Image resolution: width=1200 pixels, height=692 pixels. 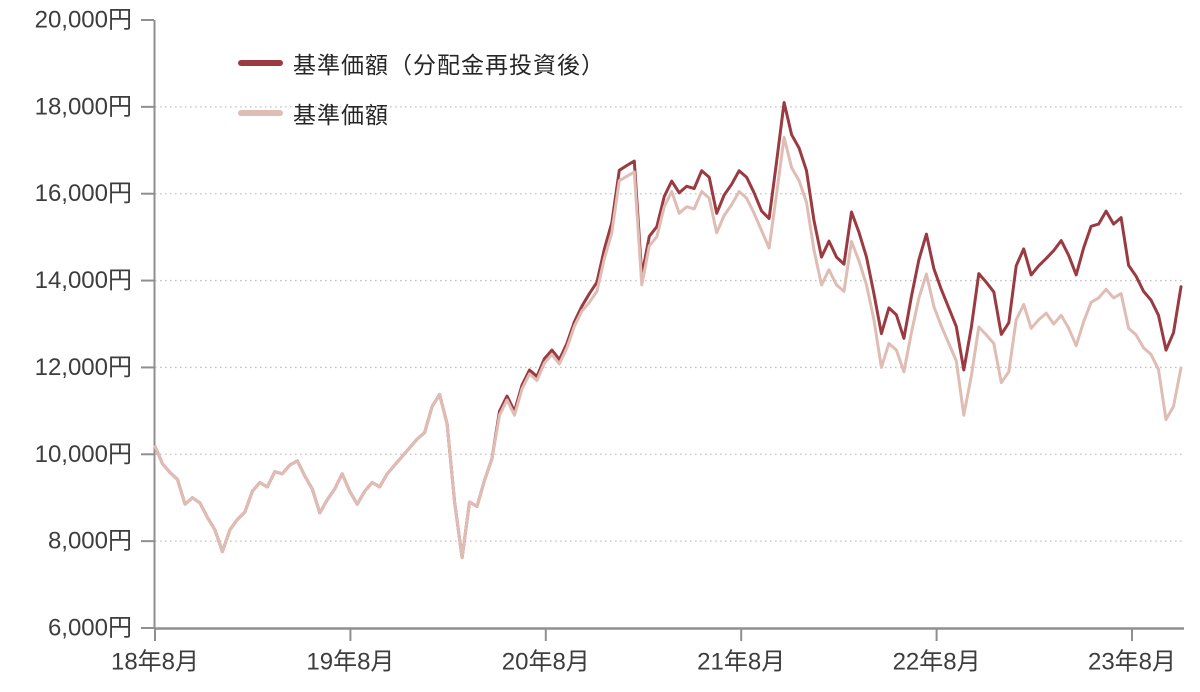 I want to click on y-tick-label: 14,000円, so click(x=83, y=280).